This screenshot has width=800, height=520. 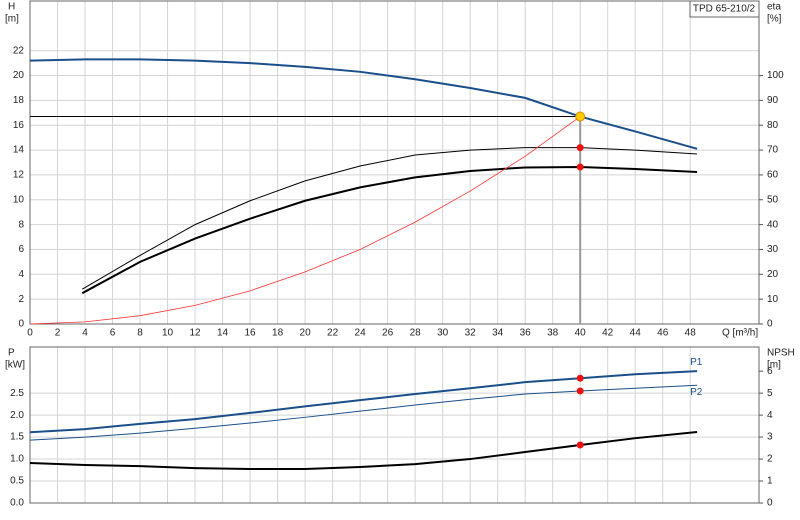 I want to click on y2-axis-label: NPSH, so click(x=781, y=353).